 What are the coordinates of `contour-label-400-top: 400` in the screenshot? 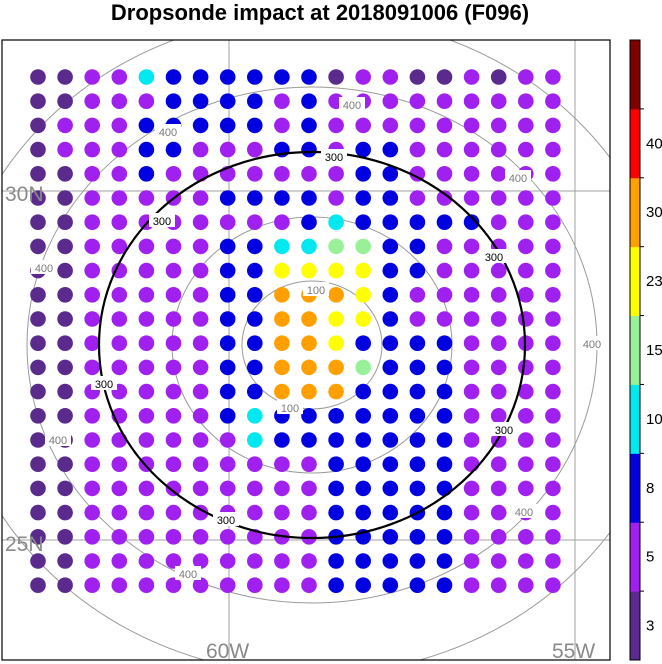 It's located at (352, 106).